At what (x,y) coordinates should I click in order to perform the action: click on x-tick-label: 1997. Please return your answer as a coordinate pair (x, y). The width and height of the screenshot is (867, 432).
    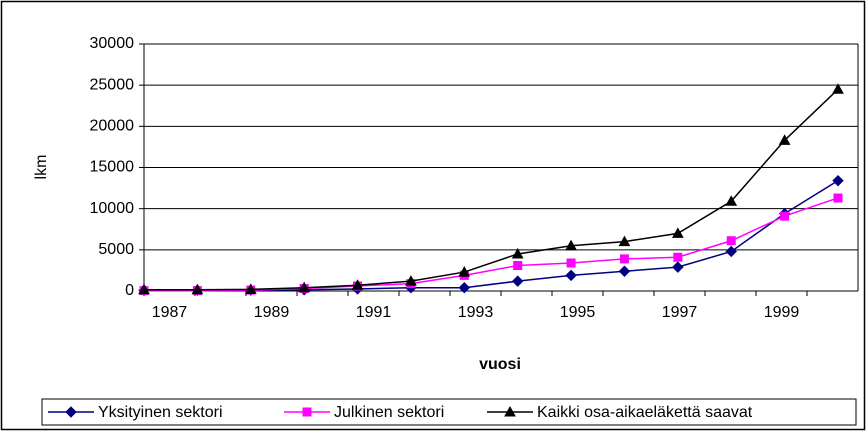
    Looking at the image, I should click on (680, 312).